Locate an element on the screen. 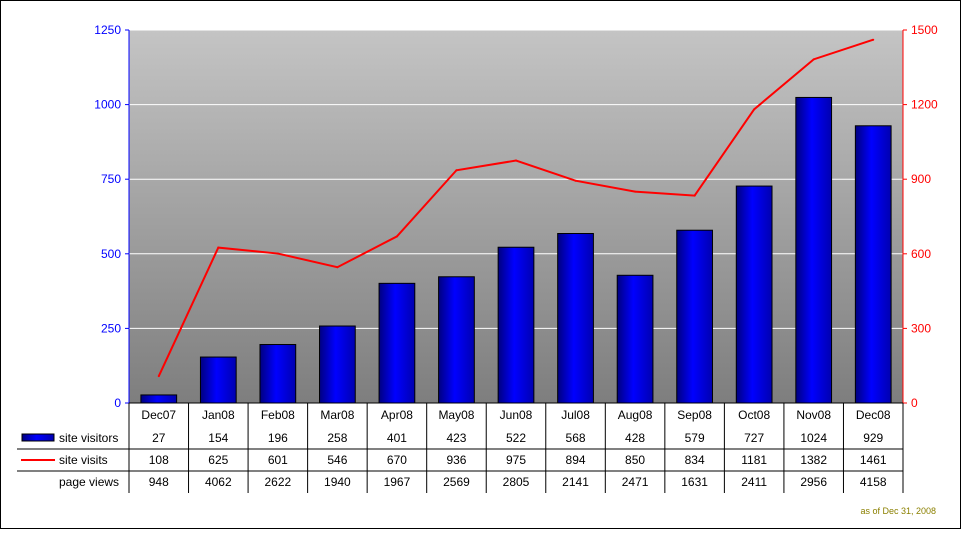  x-tick-label: Jun08 is located at coordinates (516, 415).